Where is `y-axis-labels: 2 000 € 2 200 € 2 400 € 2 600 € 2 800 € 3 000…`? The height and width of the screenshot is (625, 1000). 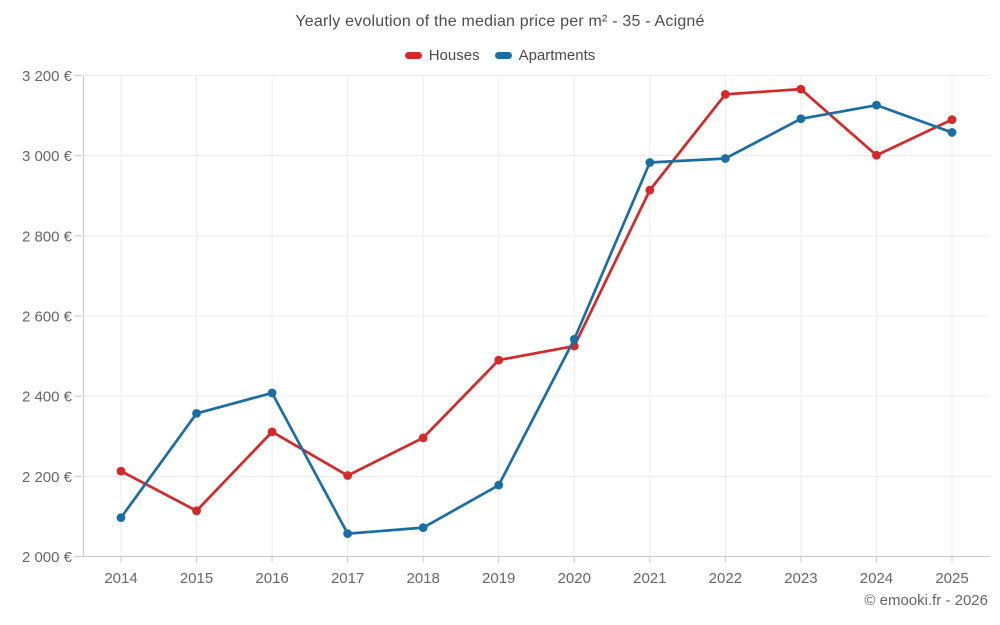
y-axis-labels: 2 000 € 2 200 € 2 400 € 2 600 € 2 800 € 3 000… is located at coordinates (47, 317).